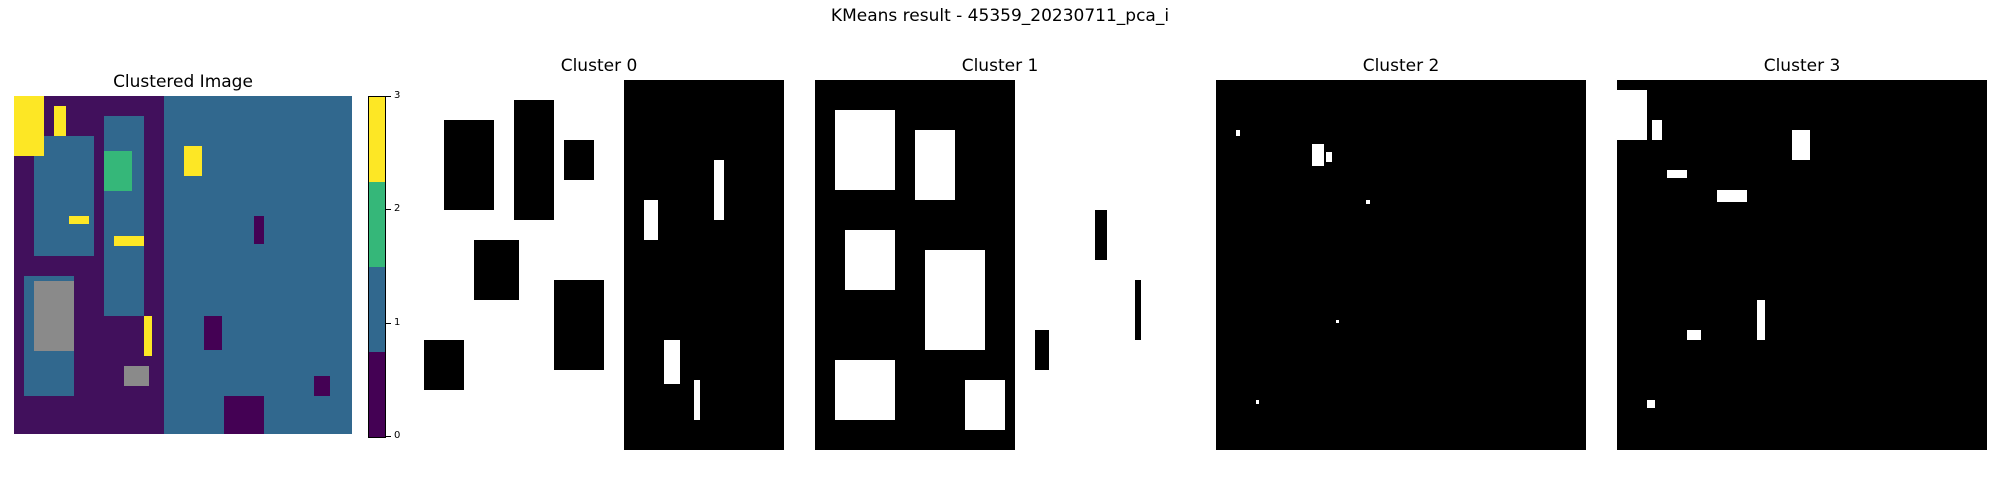 This screenshot has height=500, width=2000. I want to click on cluster-3-mask, so click(1802, 265).